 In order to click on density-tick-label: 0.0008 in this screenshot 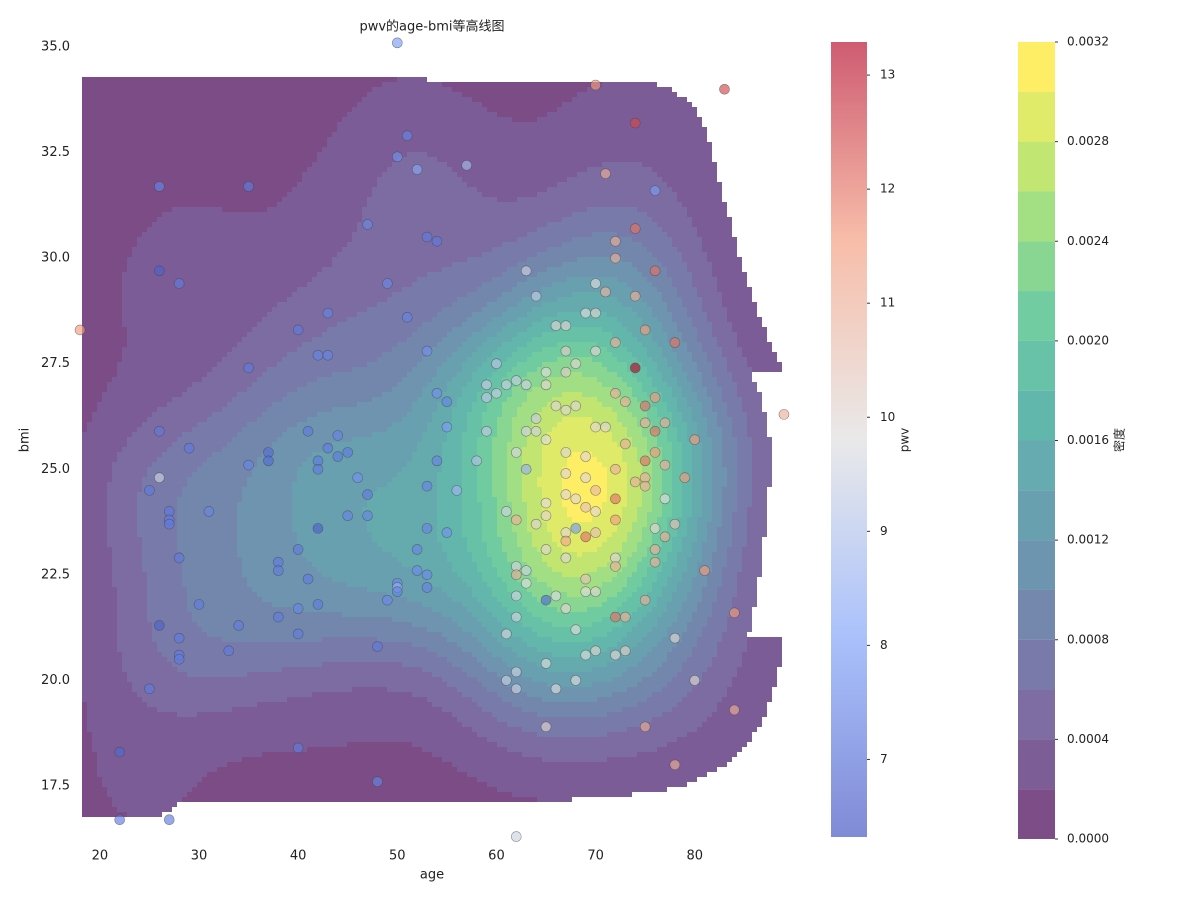, I will do `click(1088, 639)`.